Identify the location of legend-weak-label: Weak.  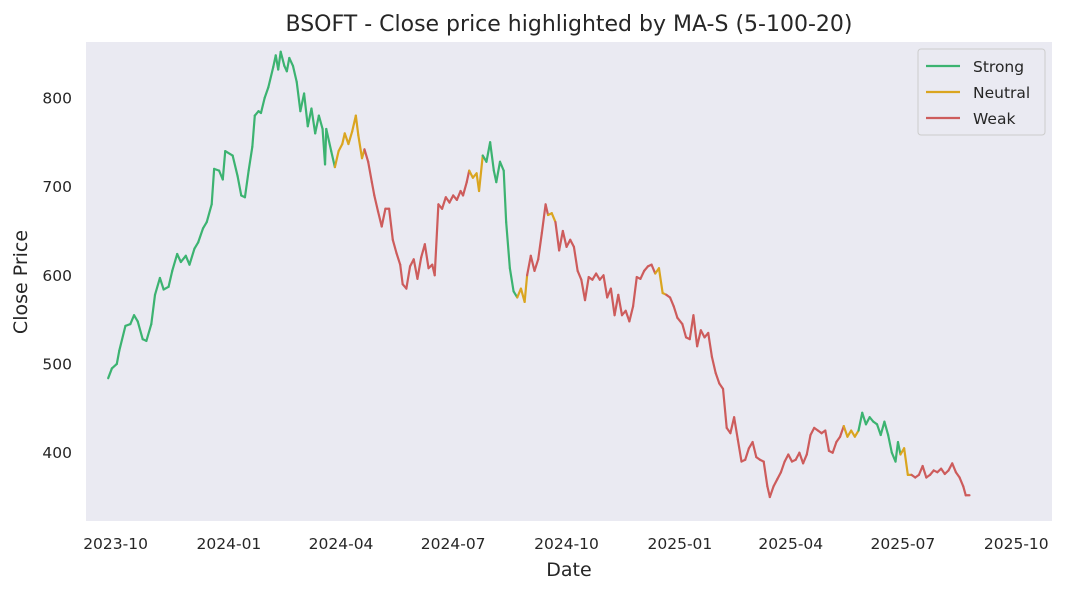
(994, 119).